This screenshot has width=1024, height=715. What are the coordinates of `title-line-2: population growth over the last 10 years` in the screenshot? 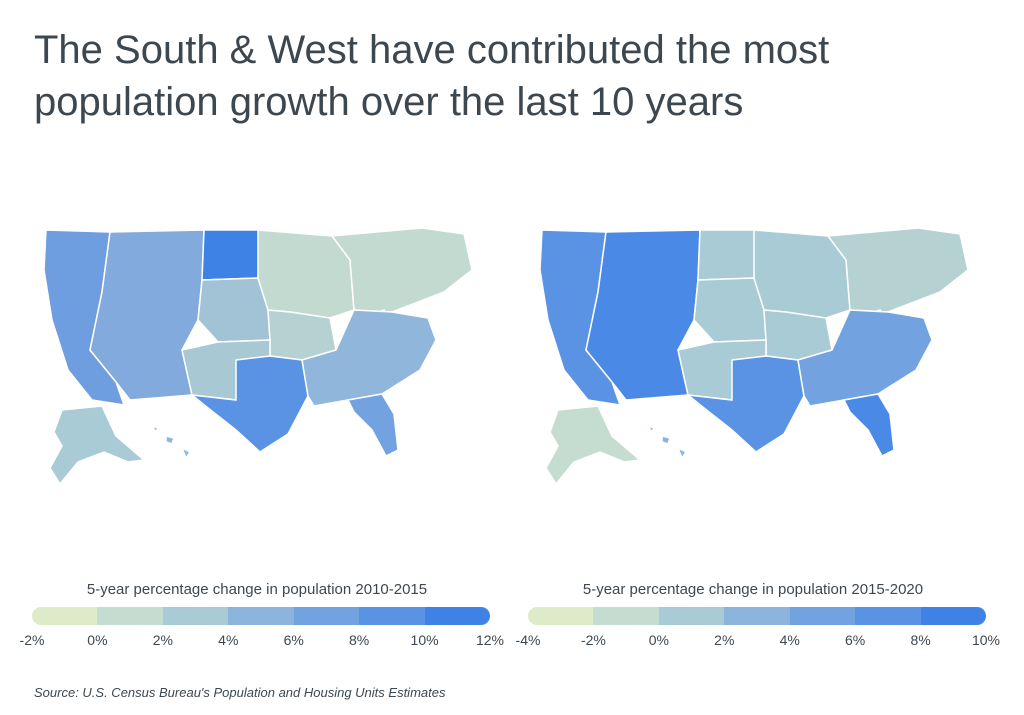 It's located at (389, 102).